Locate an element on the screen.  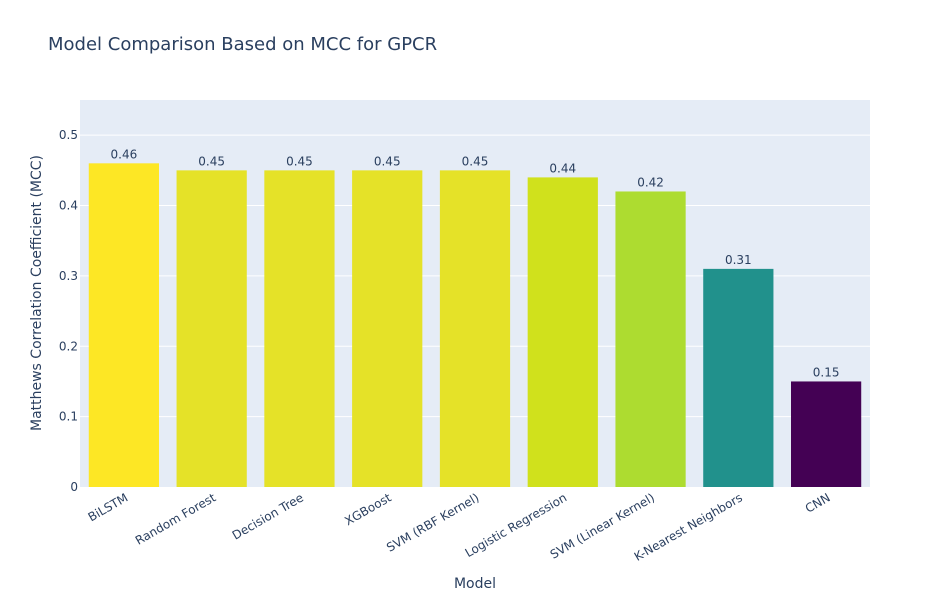
bar-value-label: 0.46 is located at coordinates (124, 154).